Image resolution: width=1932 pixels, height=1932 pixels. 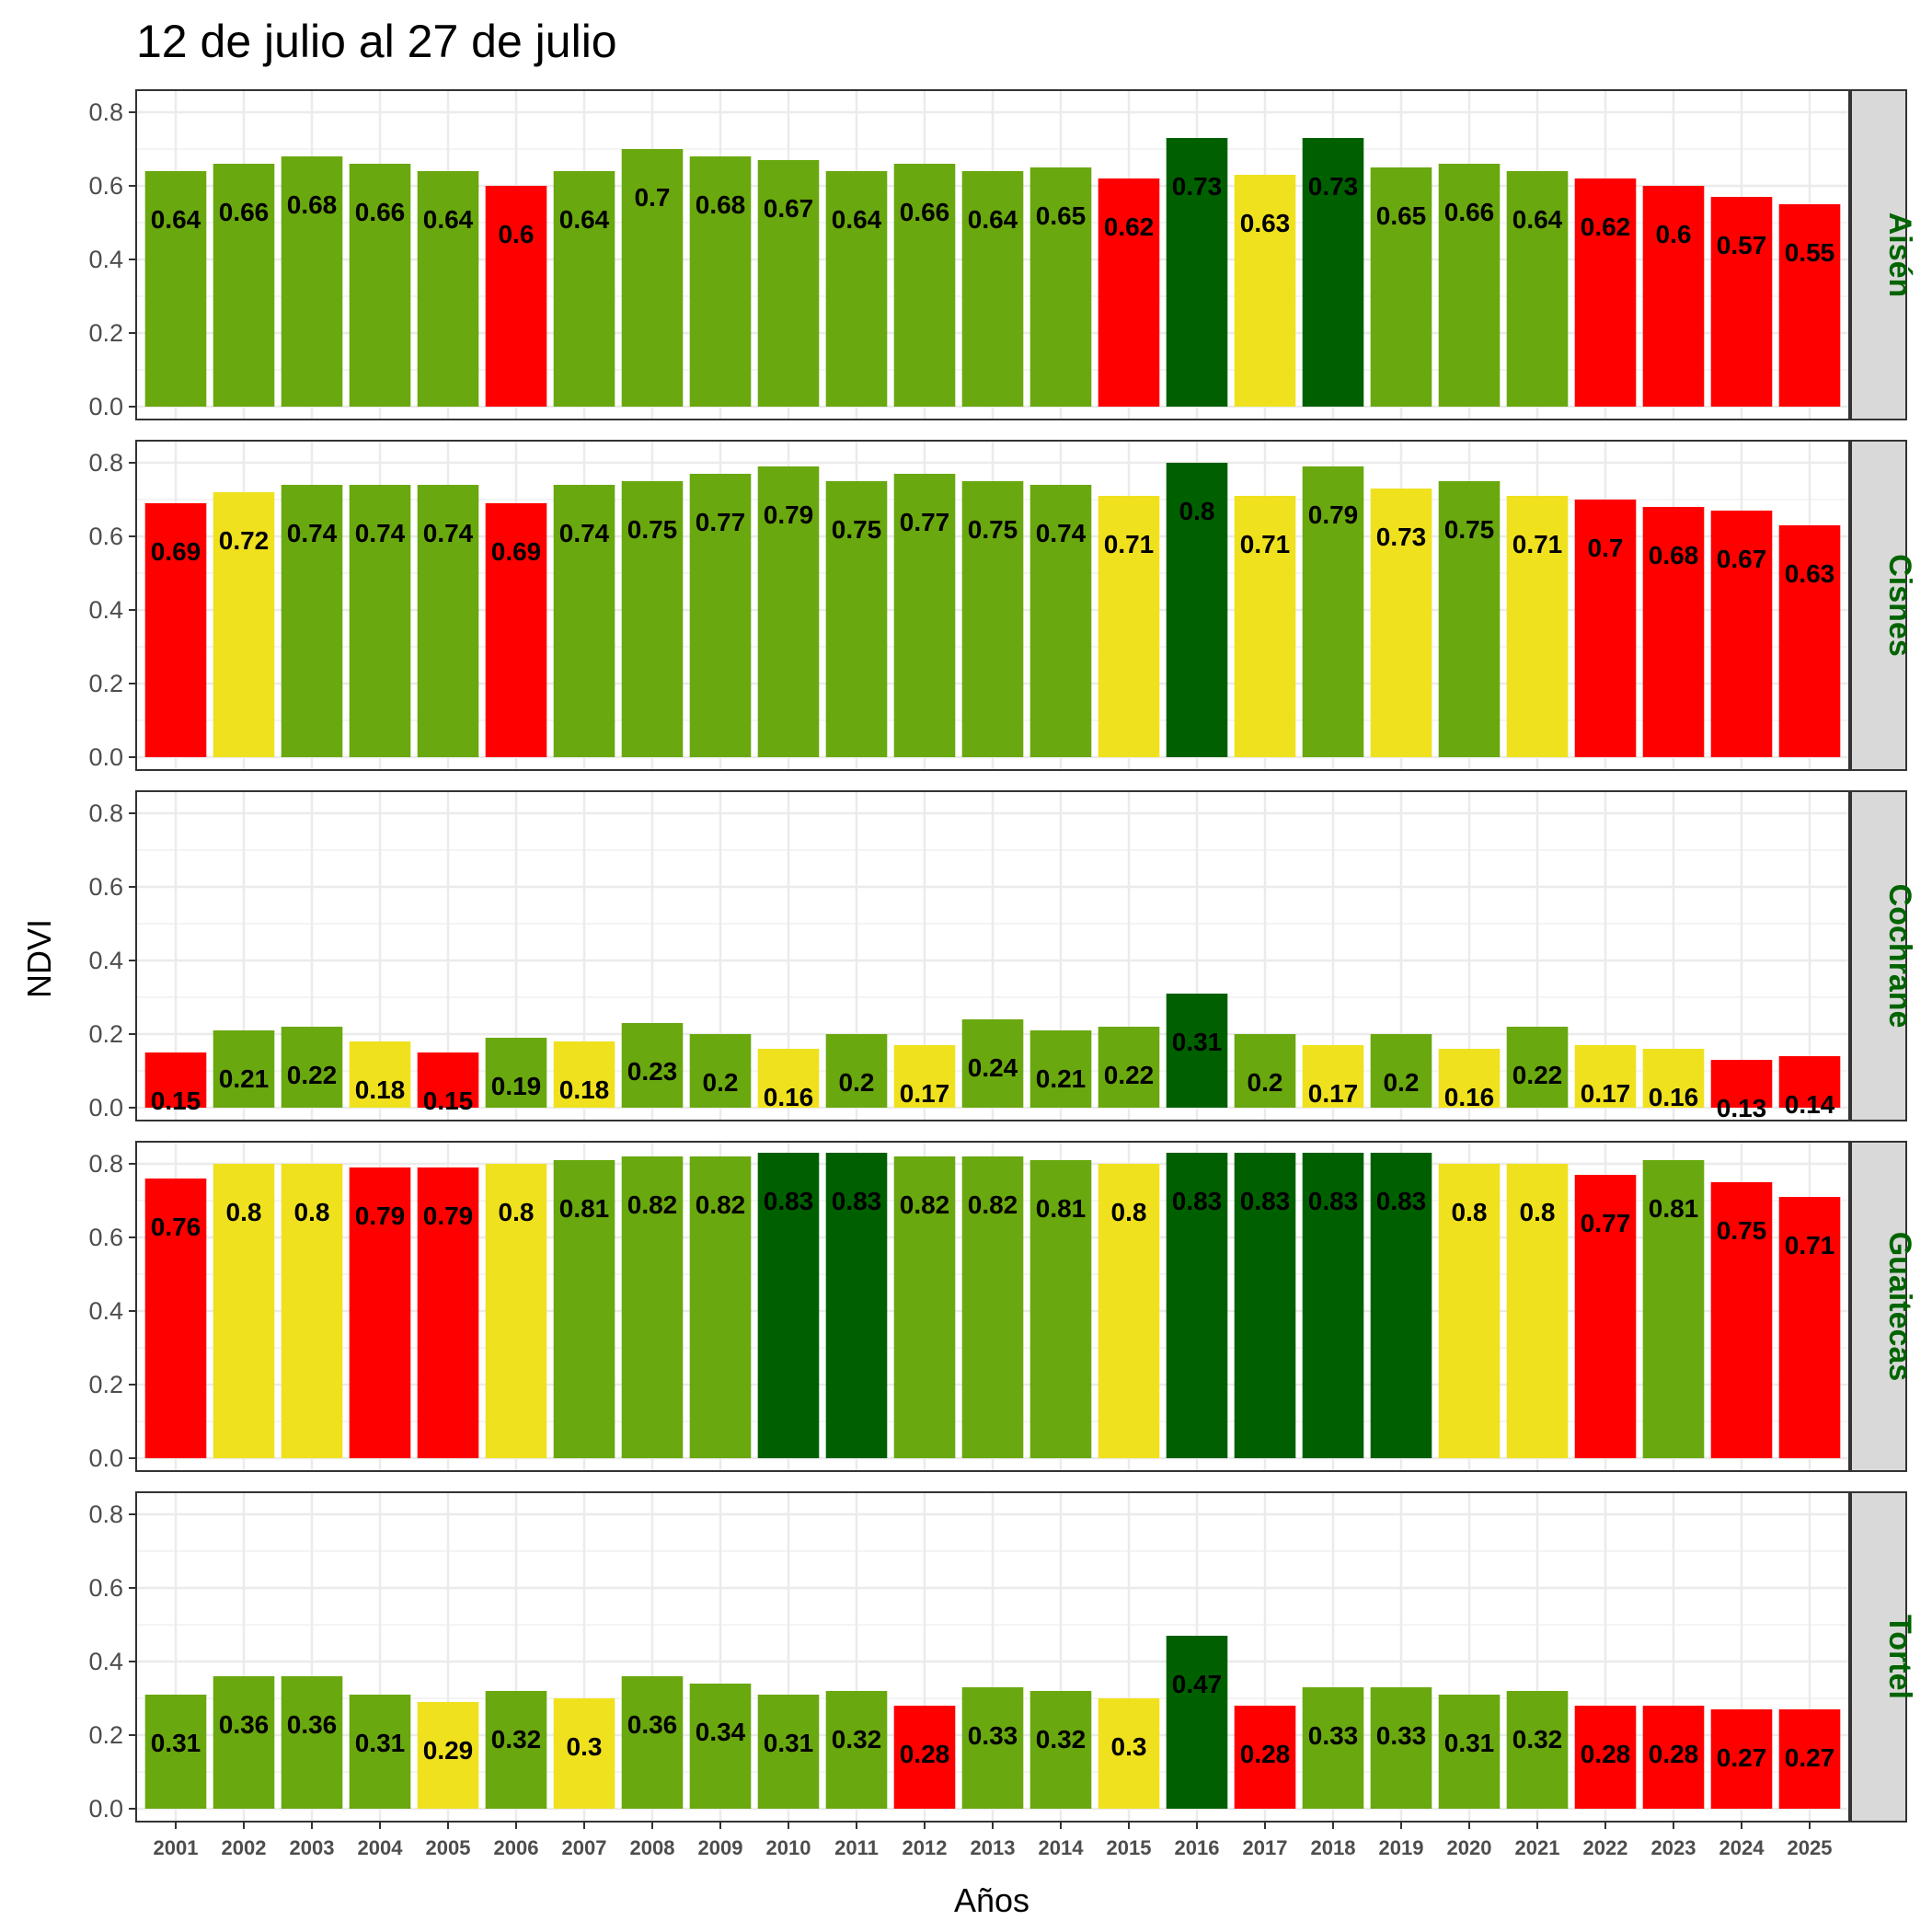 What do you see at coordinates (448, 1847) in the screenshot?
I see `x-tick-label: 2005` at bounding box center [448, 1847].